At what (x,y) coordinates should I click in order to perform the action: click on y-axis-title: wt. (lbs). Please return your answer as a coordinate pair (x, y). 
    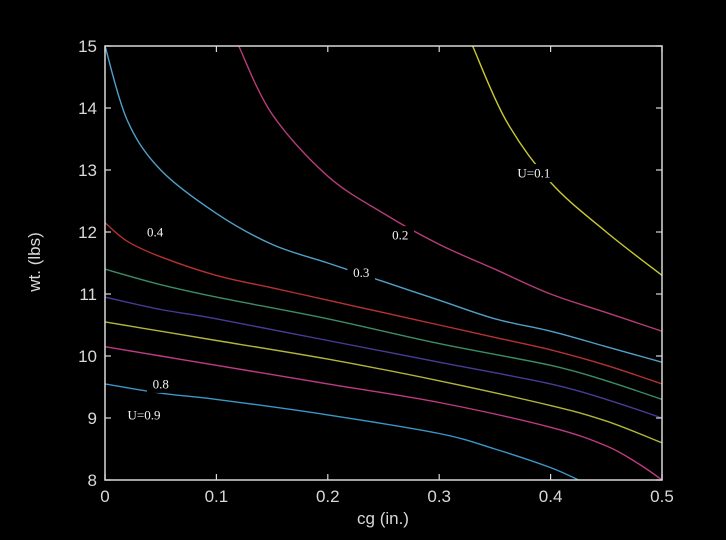
    Looking at the image, I should click on (34, 262).